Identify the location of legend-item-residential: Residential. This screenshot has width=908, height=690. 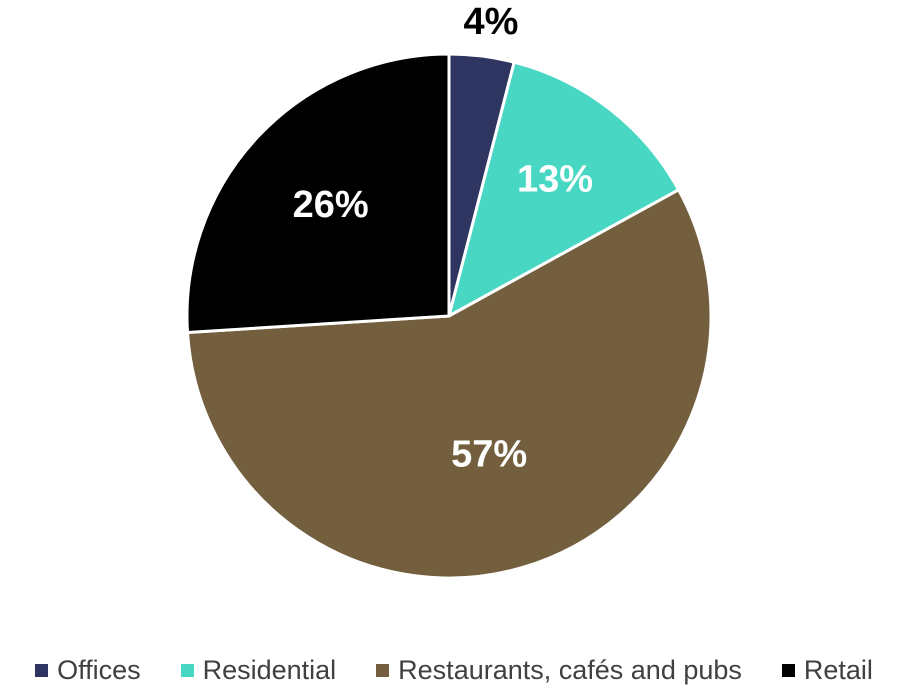
(258, 670).